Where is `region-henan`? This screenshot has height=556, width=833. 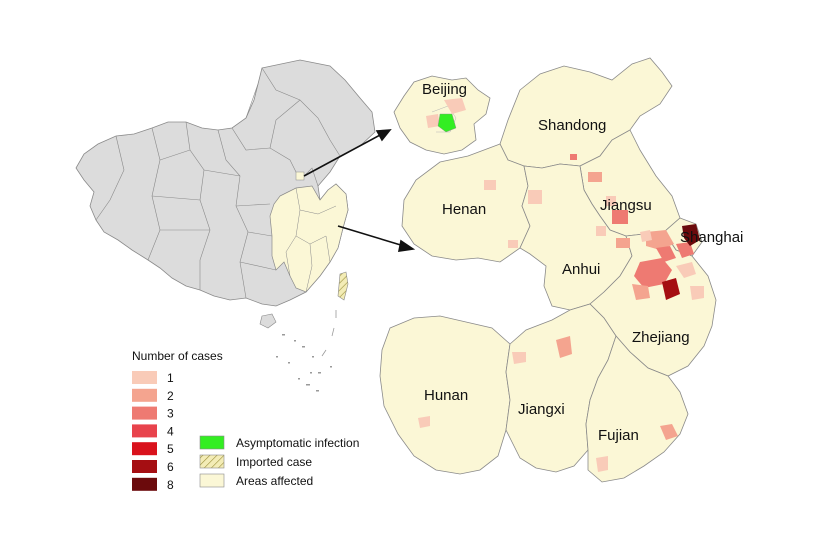 region-henan is located at coordinates (466, 203).